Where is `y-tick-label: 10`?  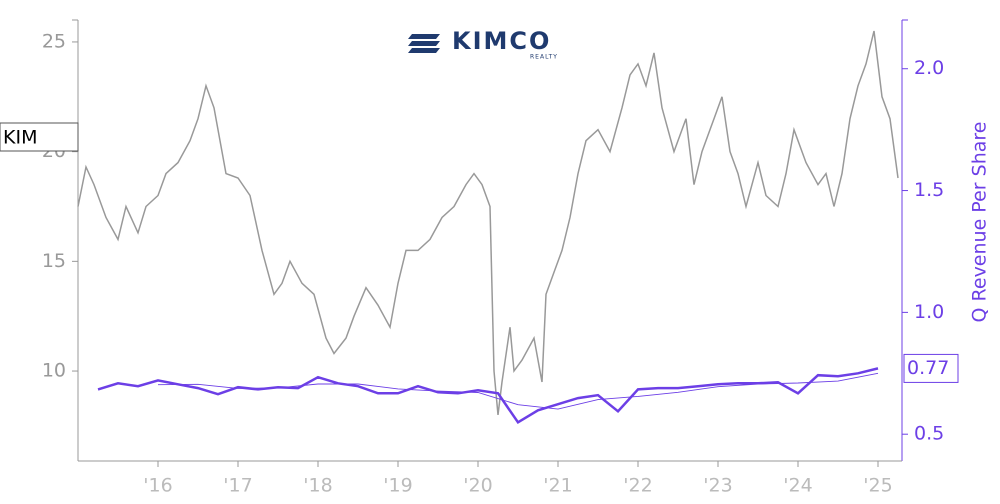
y-tick-label: 10 is located at coordinates (54, 371).